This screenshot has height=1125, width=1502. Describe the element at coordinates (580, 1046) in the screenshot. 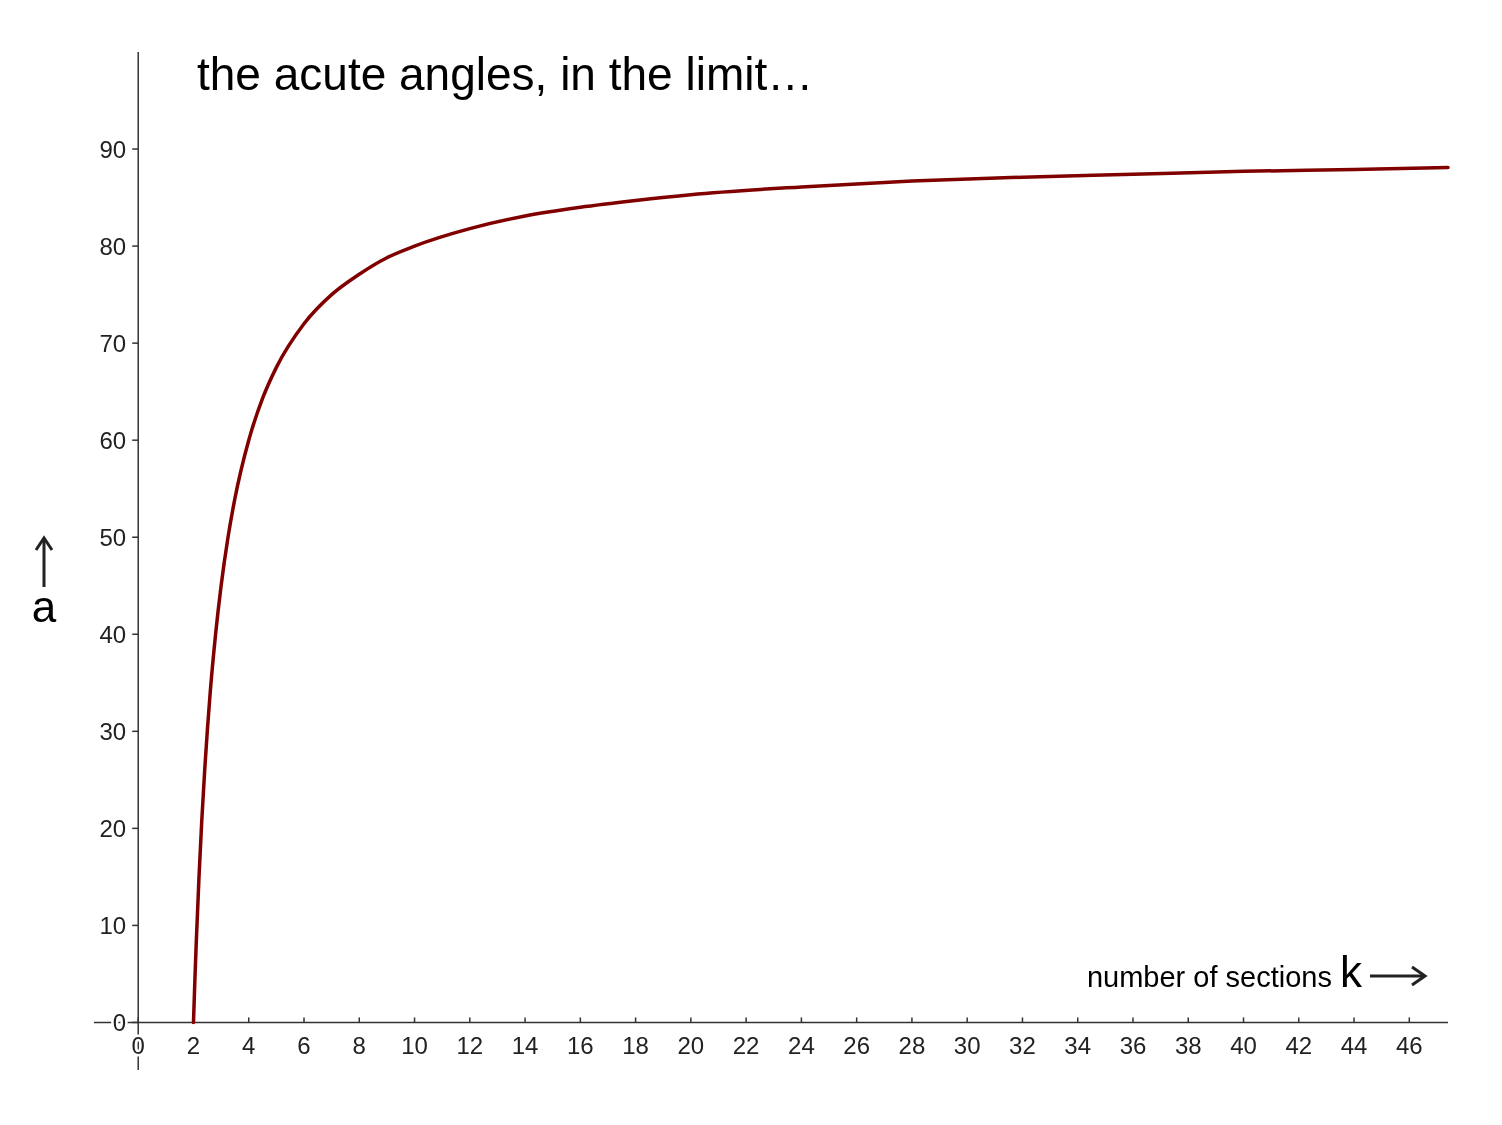

I see `x-tick-label: 16` at that location.